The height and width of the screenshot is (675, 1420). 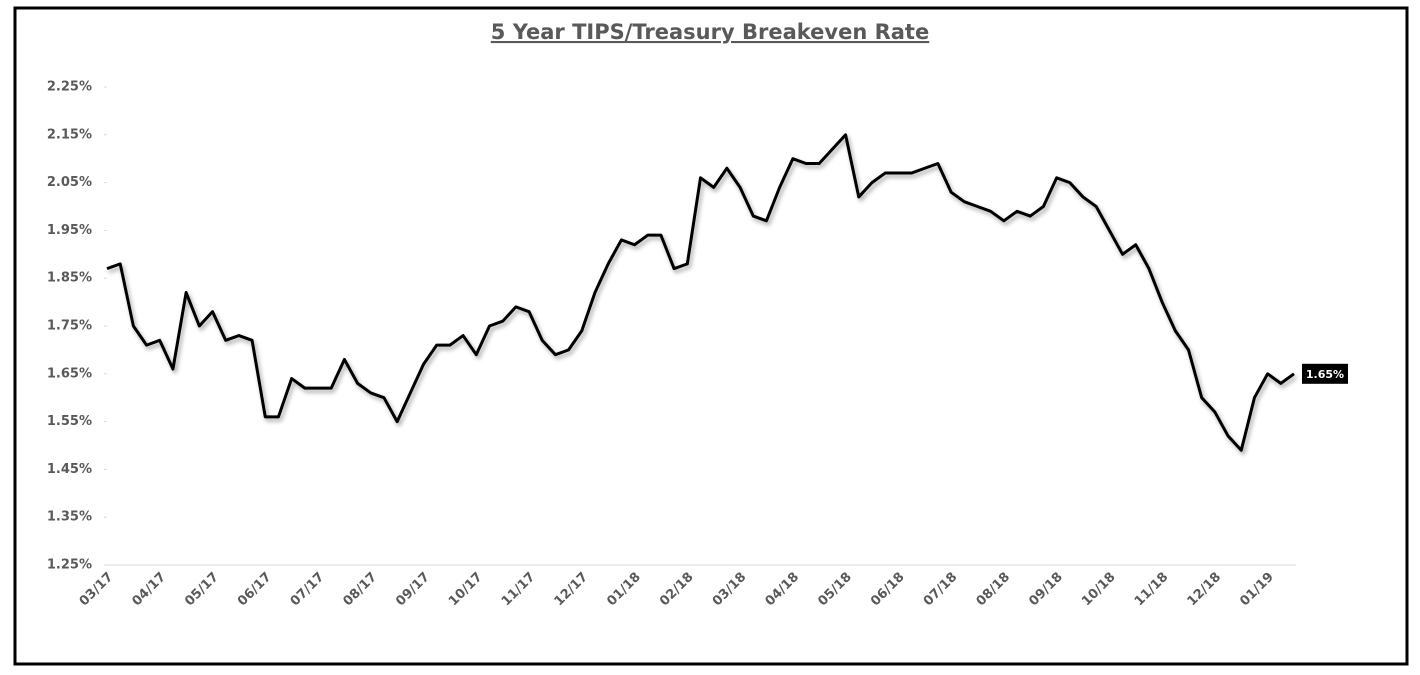 I want to click on y-tick-label: 1.25%, so click(x=69, y=565).